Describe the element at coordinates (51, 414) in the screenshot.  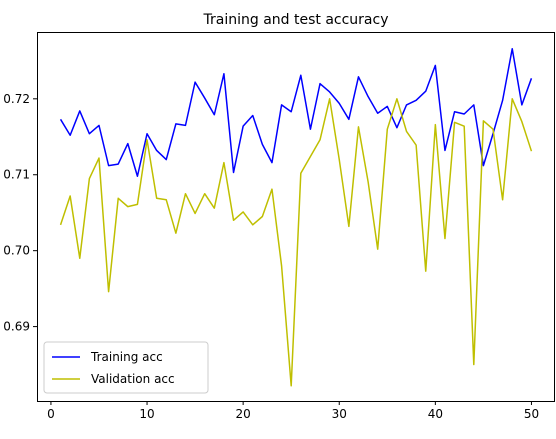
I see `x-tick-label: 0` at that location.